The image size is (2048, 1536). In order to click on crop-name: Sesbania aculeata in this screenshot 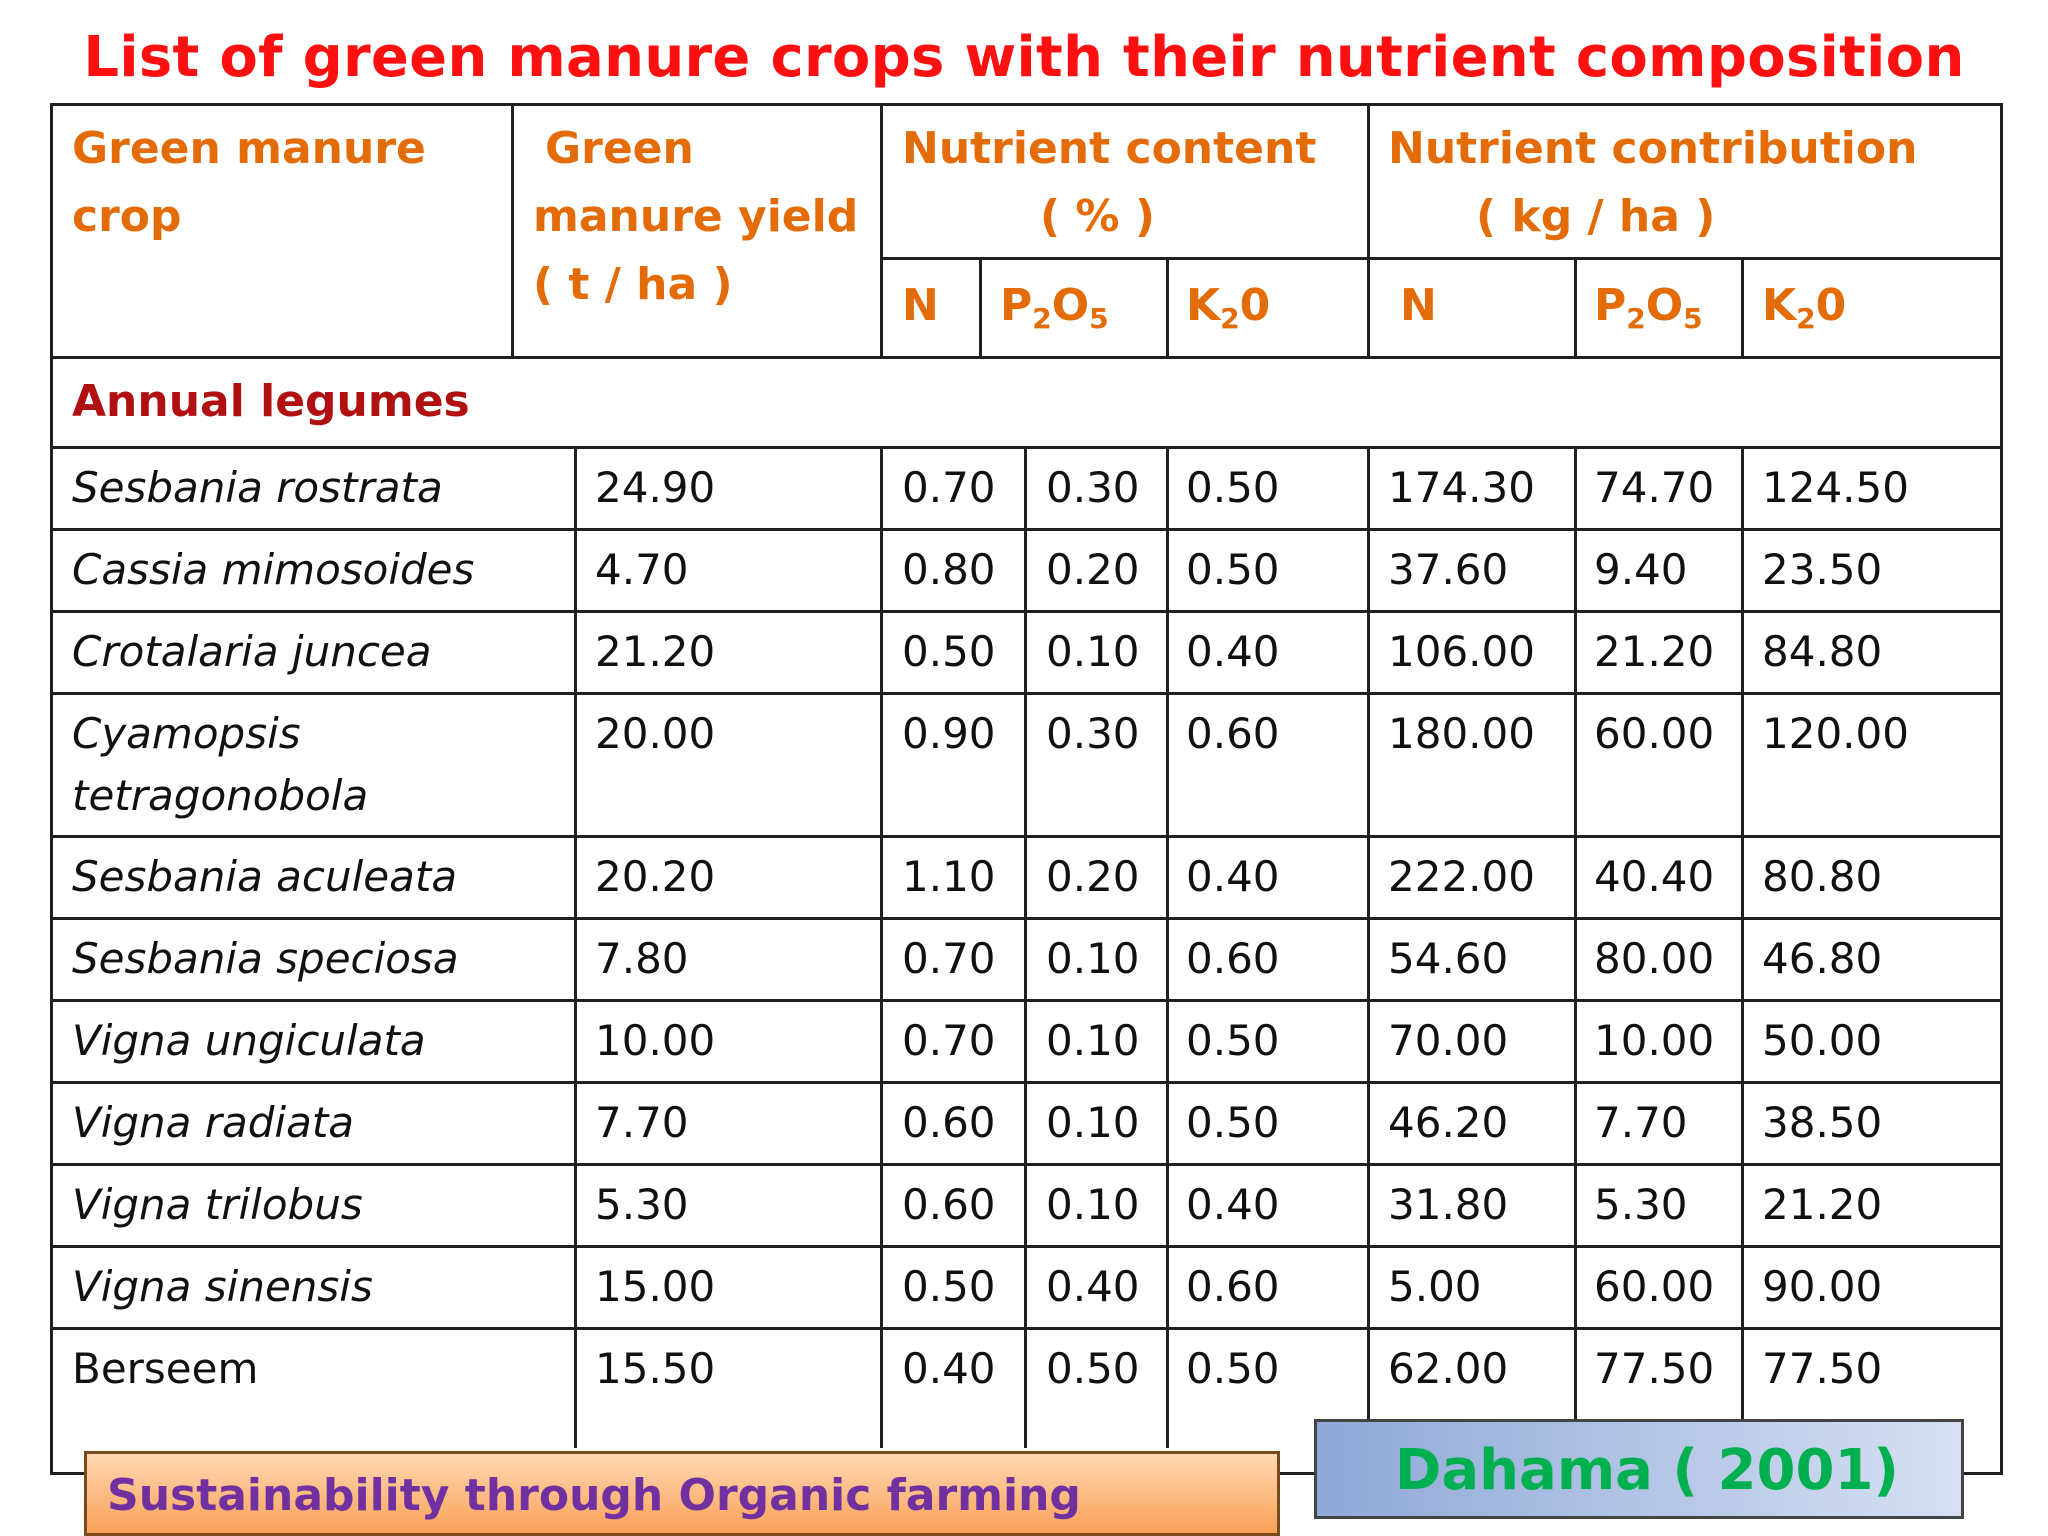, I will do `click(265, 876)`.